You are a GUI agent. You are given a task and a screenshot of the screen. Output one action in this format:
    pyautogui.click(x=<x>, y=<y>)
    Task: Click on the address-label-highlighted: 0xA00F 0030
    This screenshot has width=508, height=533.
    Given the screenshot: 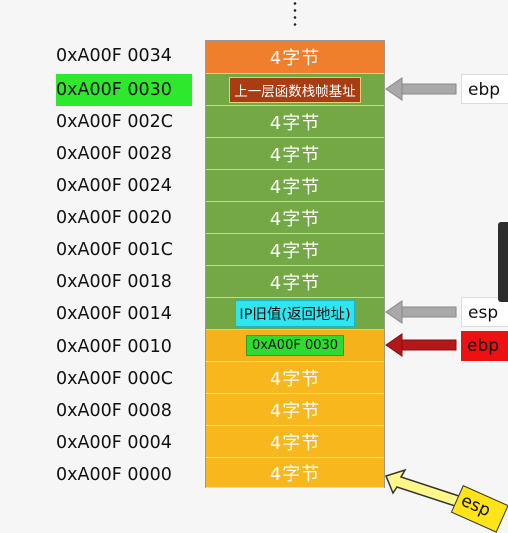 What is the action you would take?
    pyautogui.click(x=124, y=90)
    